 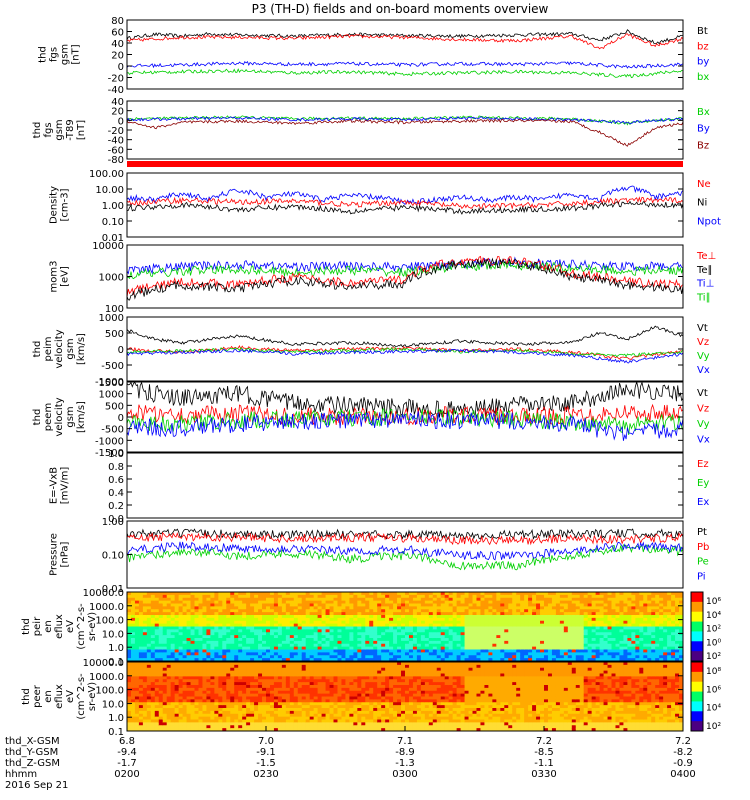 What do you see at coordinates (697, 656) in the screenshot?
I see `colorbar-segment` at bounding box center [697, 656].